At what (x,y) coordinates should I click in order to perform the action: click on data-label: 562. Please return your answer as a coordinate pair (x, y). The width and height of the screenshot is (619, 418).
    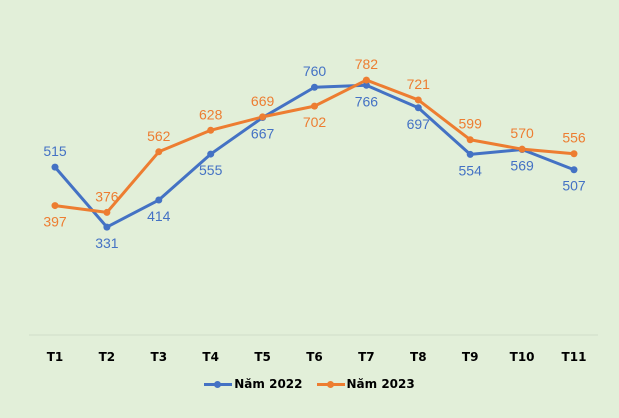
    Looking at the image, I should click on (159, 136).